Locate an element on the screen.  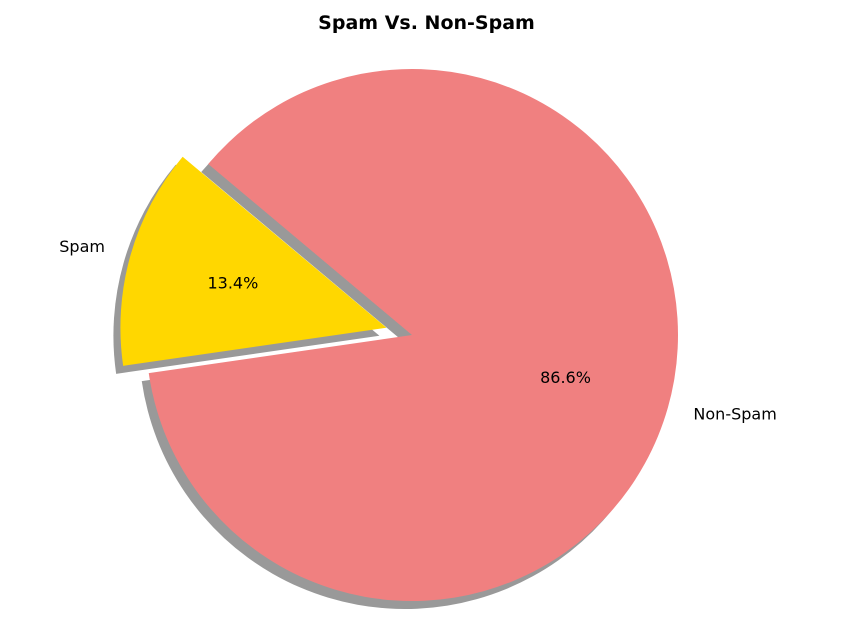
slice-percent-spam: 13.4% is located at coordinates (232, 283).